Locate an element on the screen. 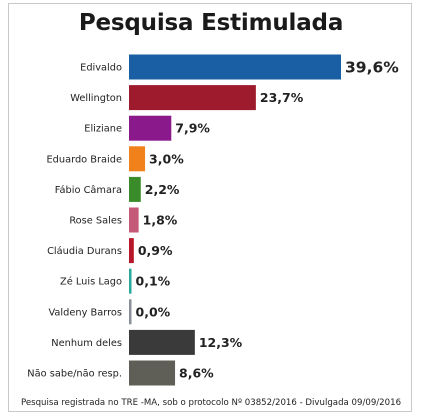 This screenshot has width=422, height=417. bar-row-eduardo-braide: Eduardo Braide 3,0% is located at coordinates (115, 159).